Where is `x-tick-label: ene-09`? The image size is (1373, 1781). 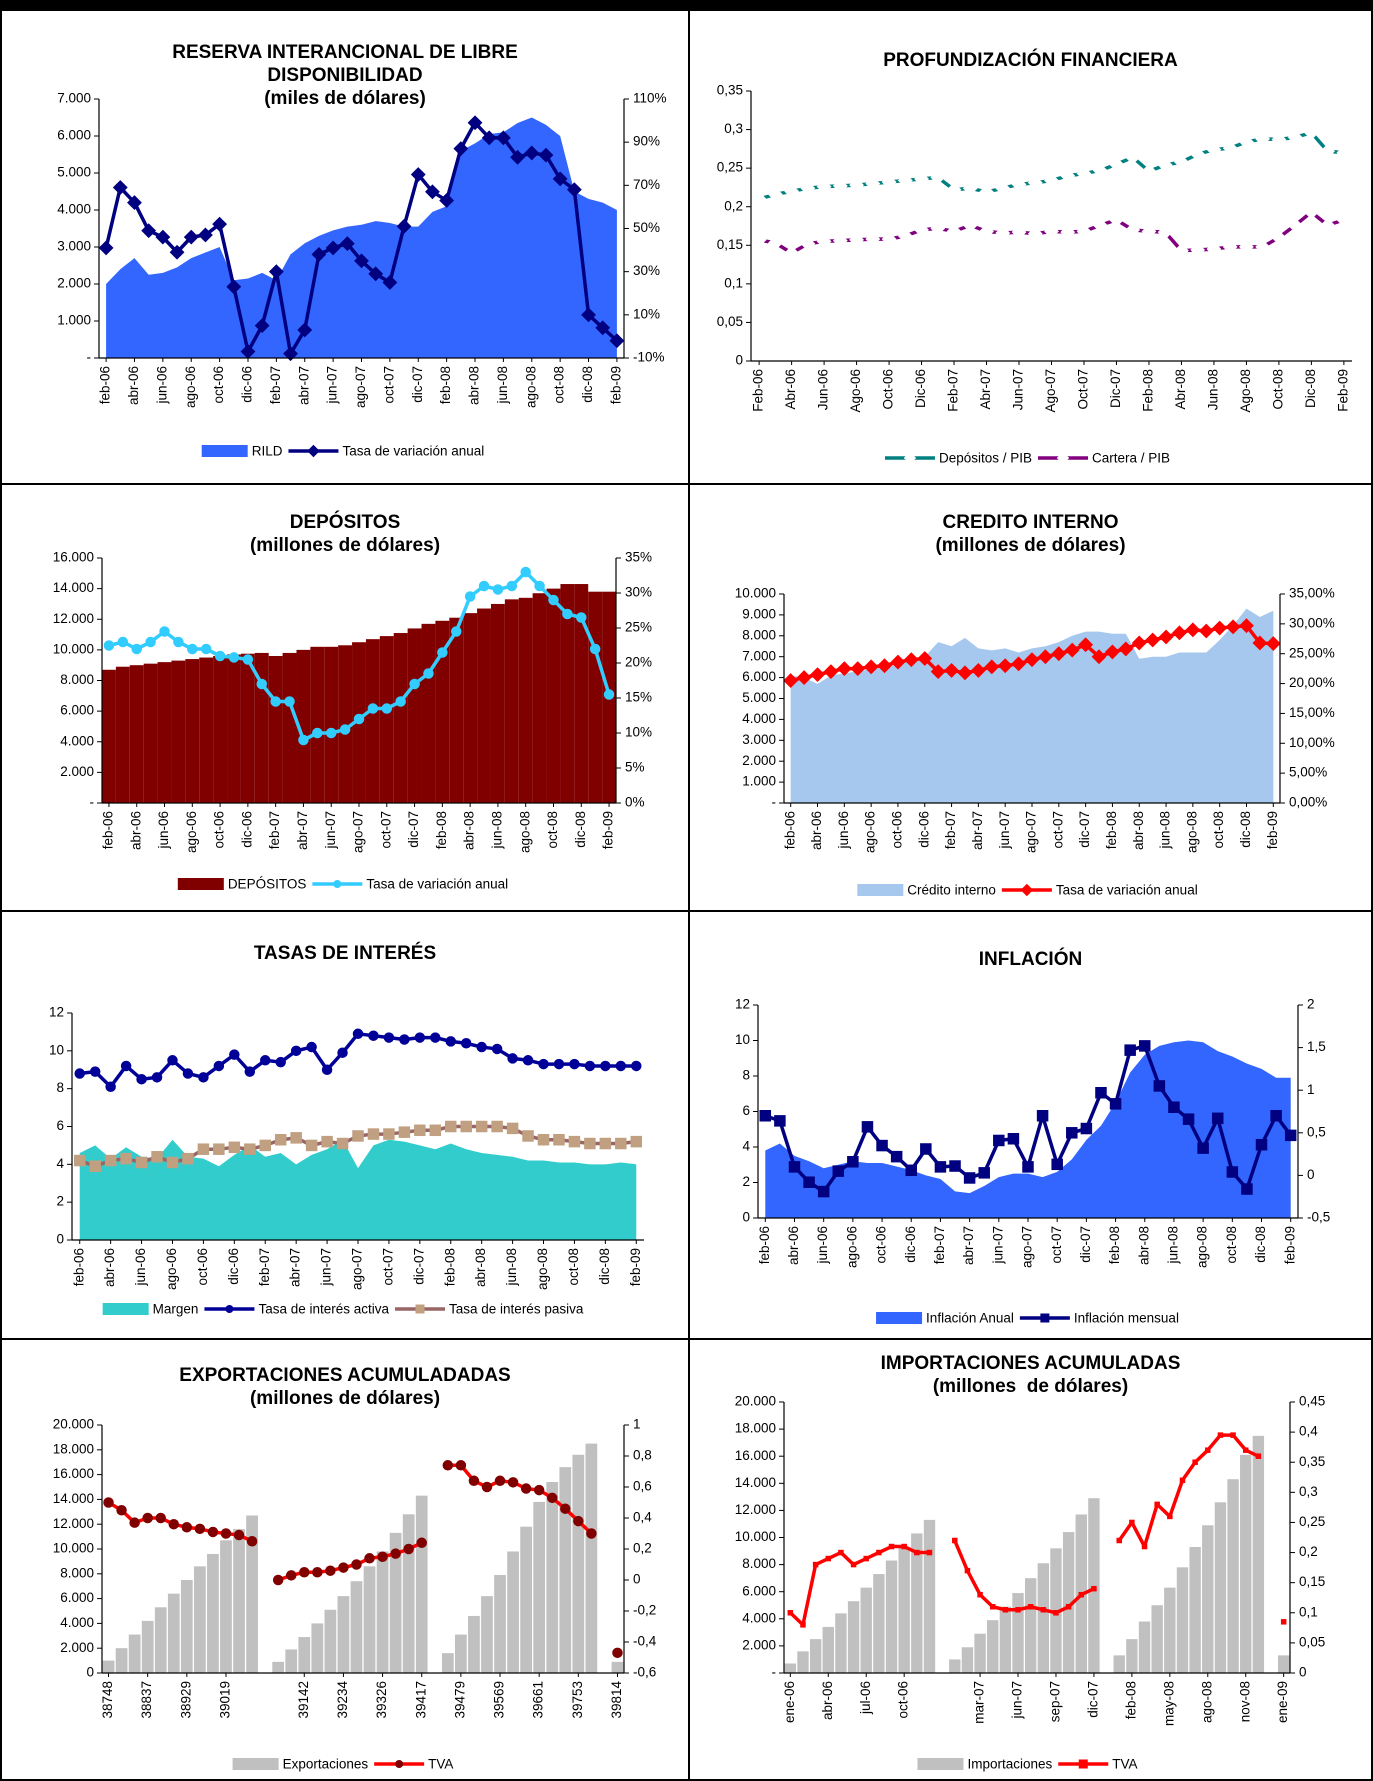 x-tick-label: ene-09 is located at coordinates (1282, 1702).